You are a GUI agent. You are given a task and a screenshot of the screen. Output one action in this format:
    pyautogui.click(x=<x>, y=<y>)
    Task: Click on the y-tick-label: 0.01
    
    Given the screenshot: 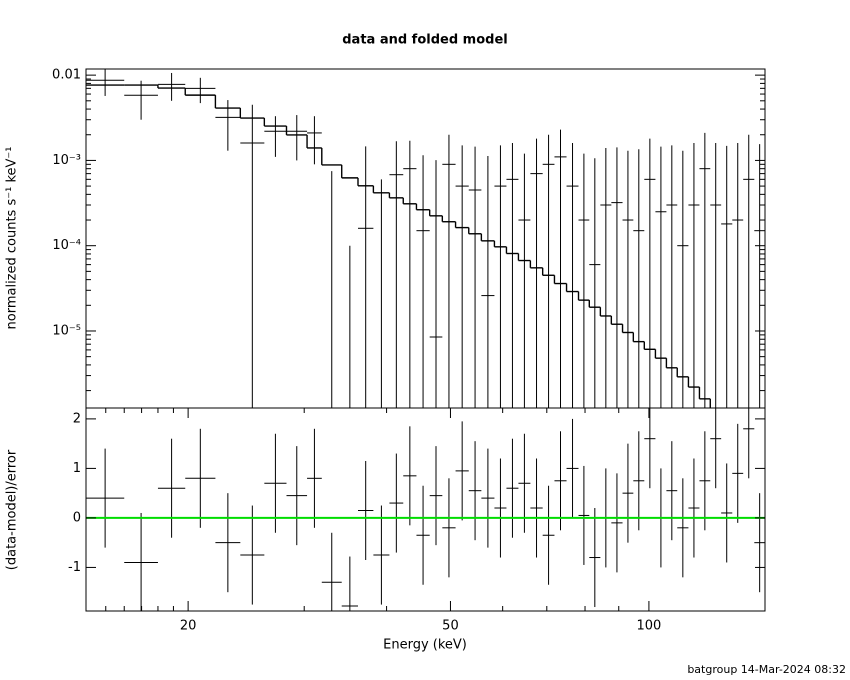 What is the action you would take?
    pyautogui.click(x=66, y=75)
    